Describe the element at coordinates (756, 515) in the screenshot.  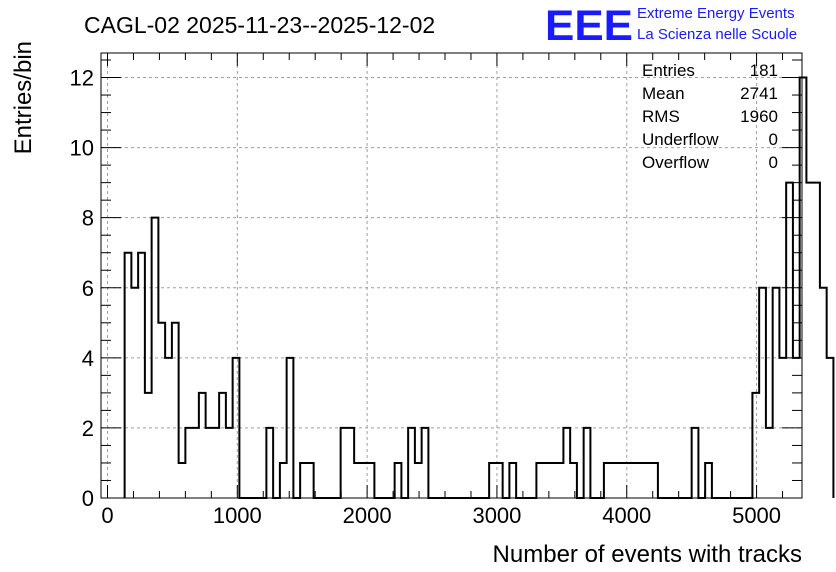
I see `x-tick-label: 5000` at that location.